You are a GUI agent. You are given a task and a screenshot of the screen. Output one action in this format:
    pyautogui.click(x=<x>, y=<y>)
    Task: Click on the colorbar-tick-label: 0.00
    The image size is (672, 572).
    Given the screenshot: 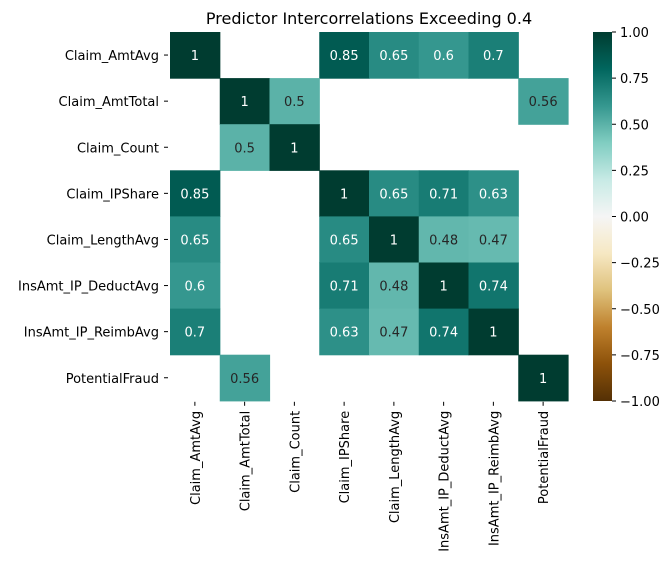 What is the action you would take?
    pyautogui.click(x=634, y=218)
    